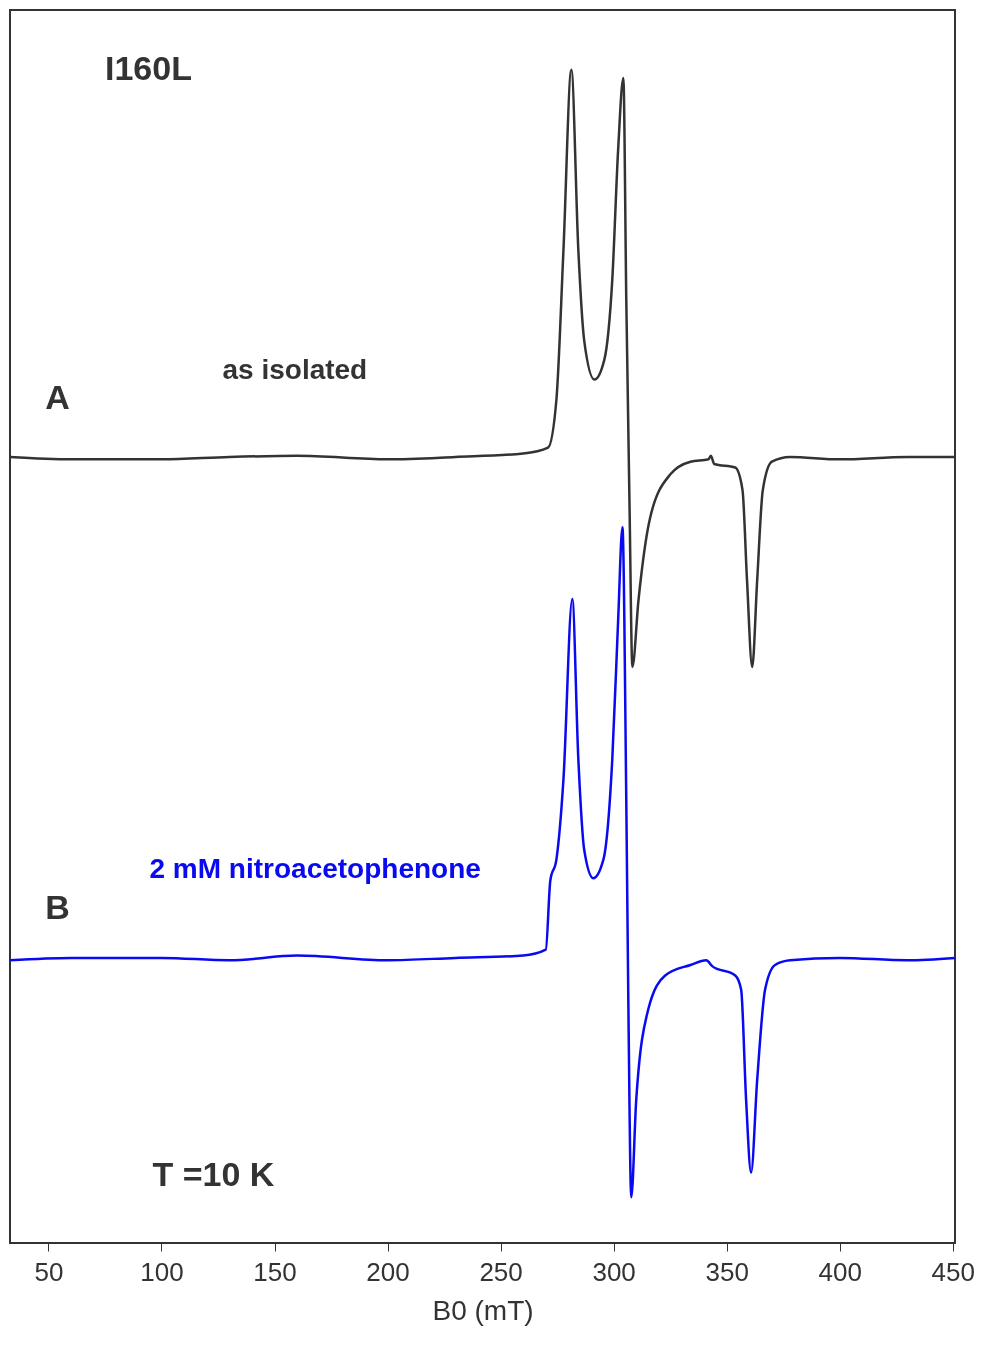  Describe the element at coordinates (49, 1271) in the screenshot. I see `x-tick-label: 50` at that location.